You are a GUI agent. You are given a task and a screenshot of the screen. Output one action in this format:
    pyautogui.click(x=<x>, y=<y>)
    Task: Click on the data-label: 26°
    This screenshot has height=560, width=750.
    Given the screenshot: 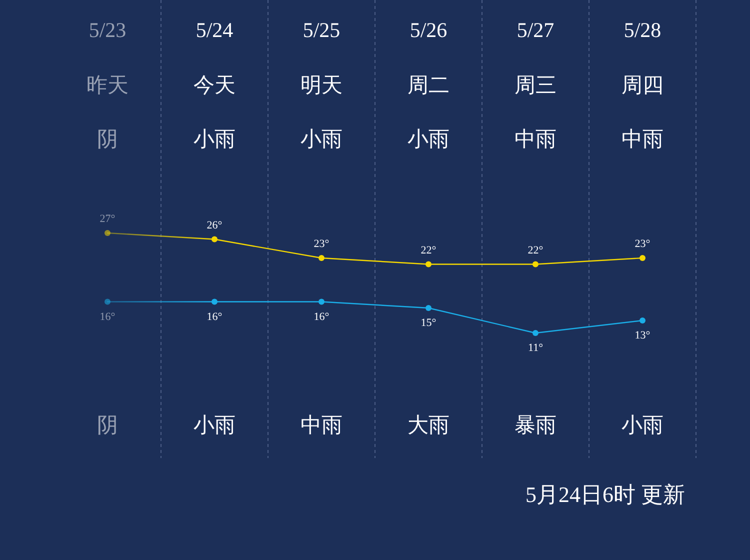 What is the action you would take?
    pyautogui.click(x=214, y=225)
    